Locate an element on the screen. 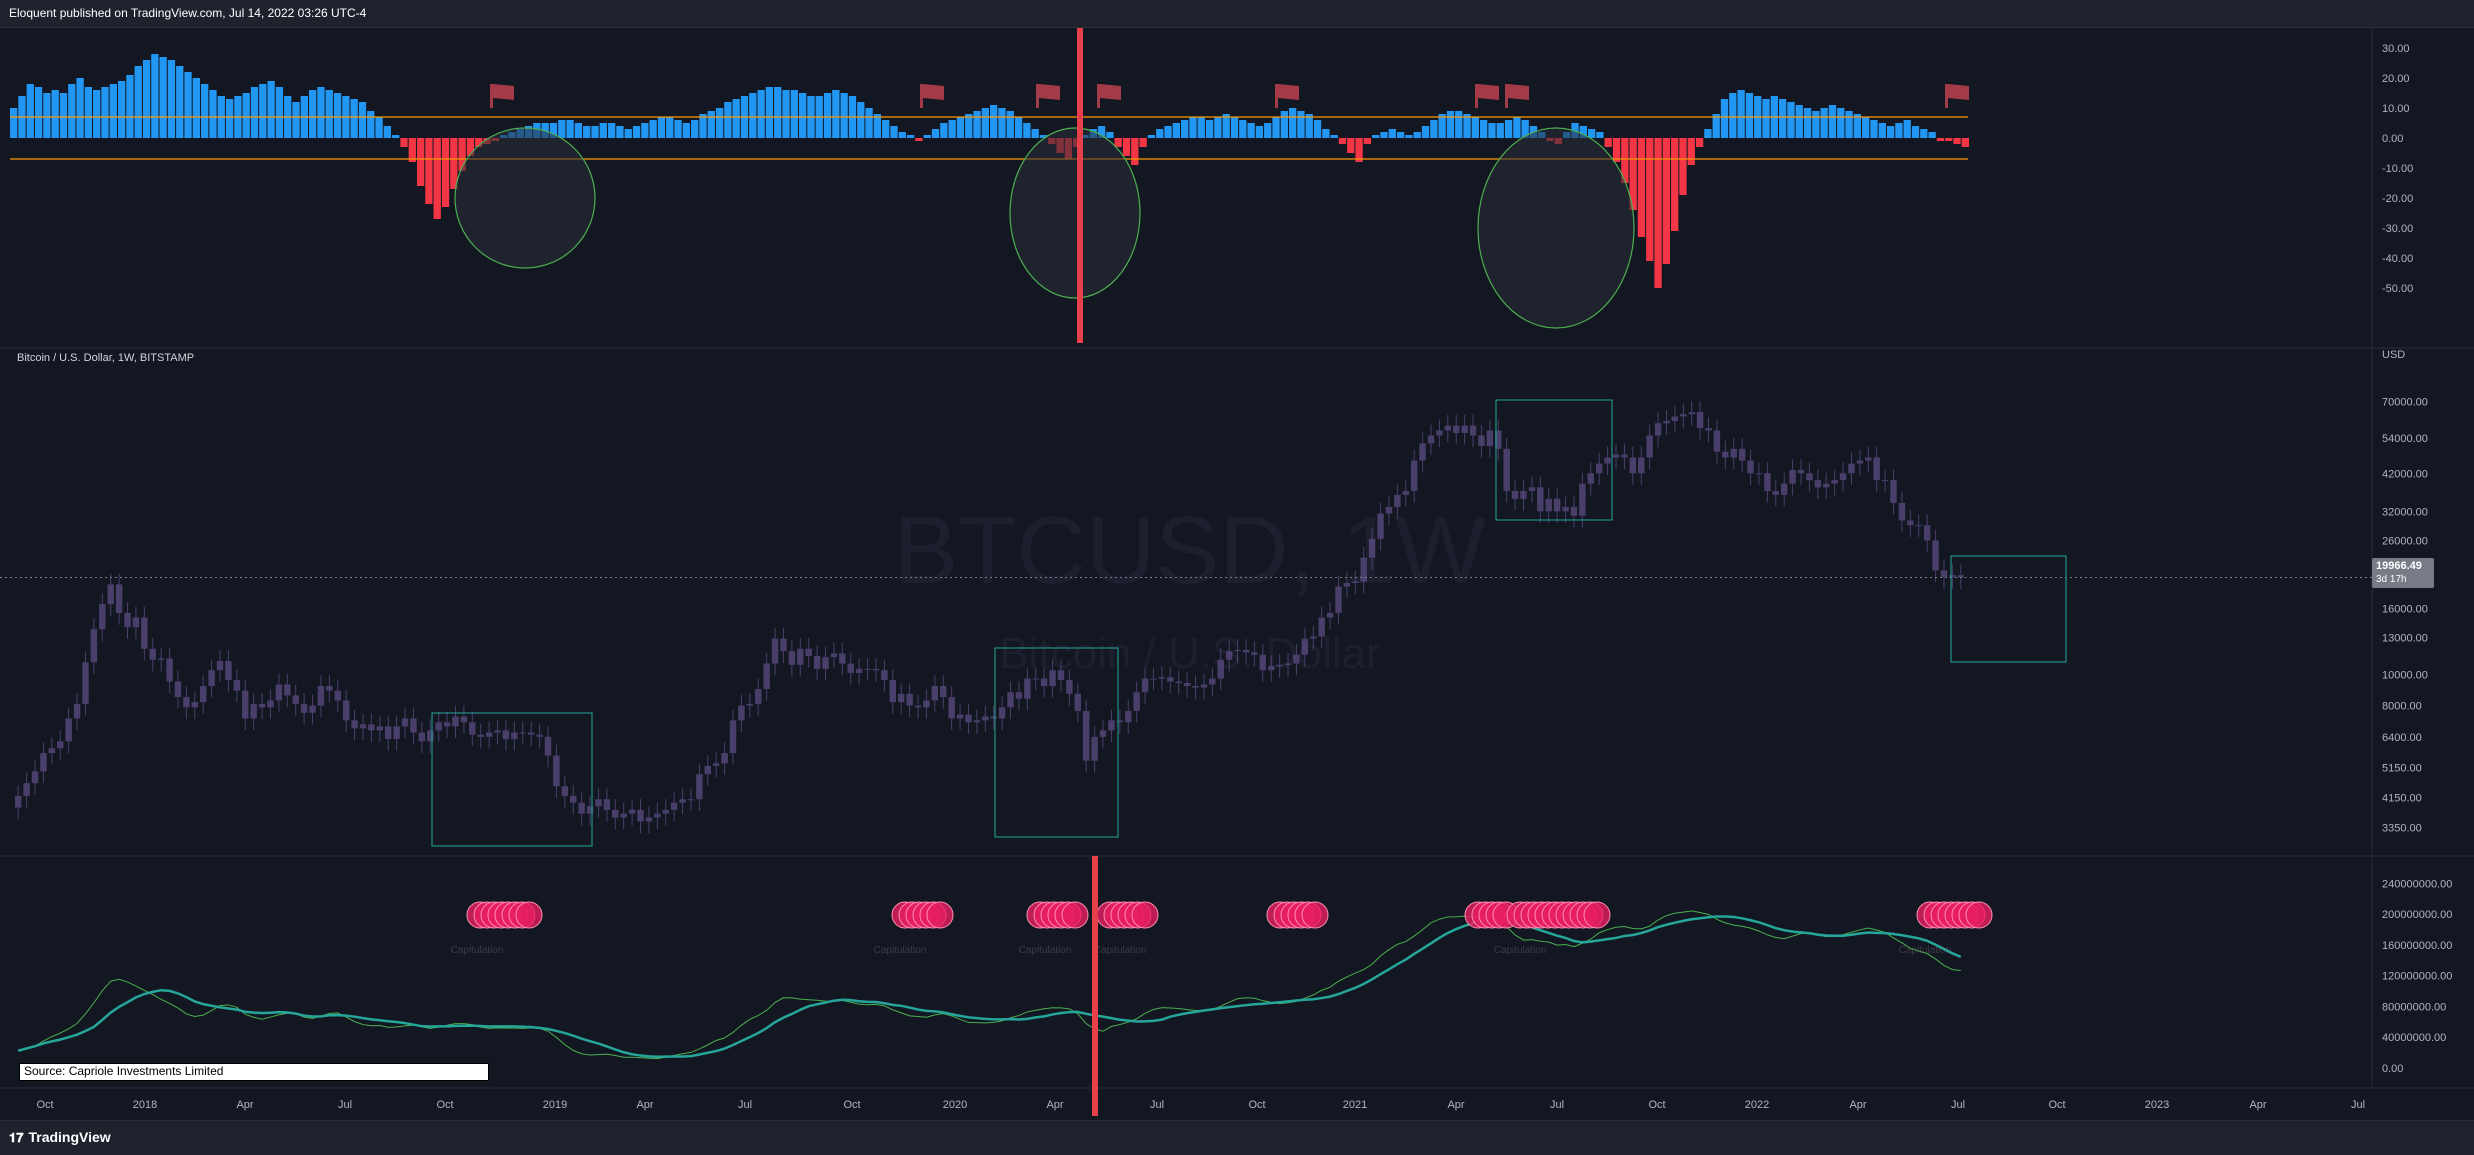  brand-label: TradingView is located at coordinates (69, 1137).